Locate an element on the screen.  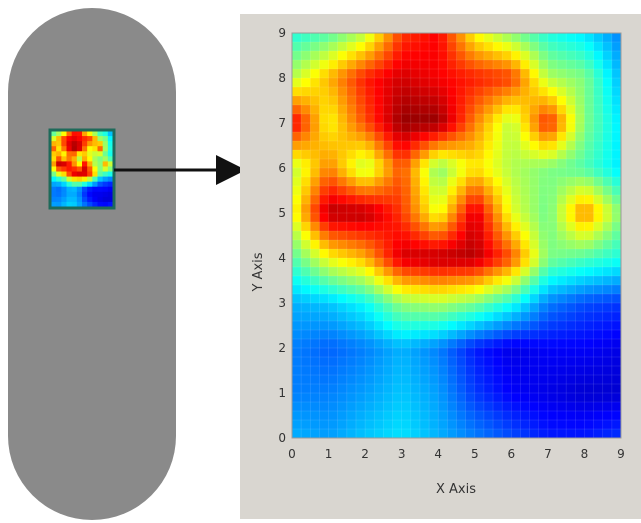
x-tick-label: 0 is located at coordinates (292, 454).